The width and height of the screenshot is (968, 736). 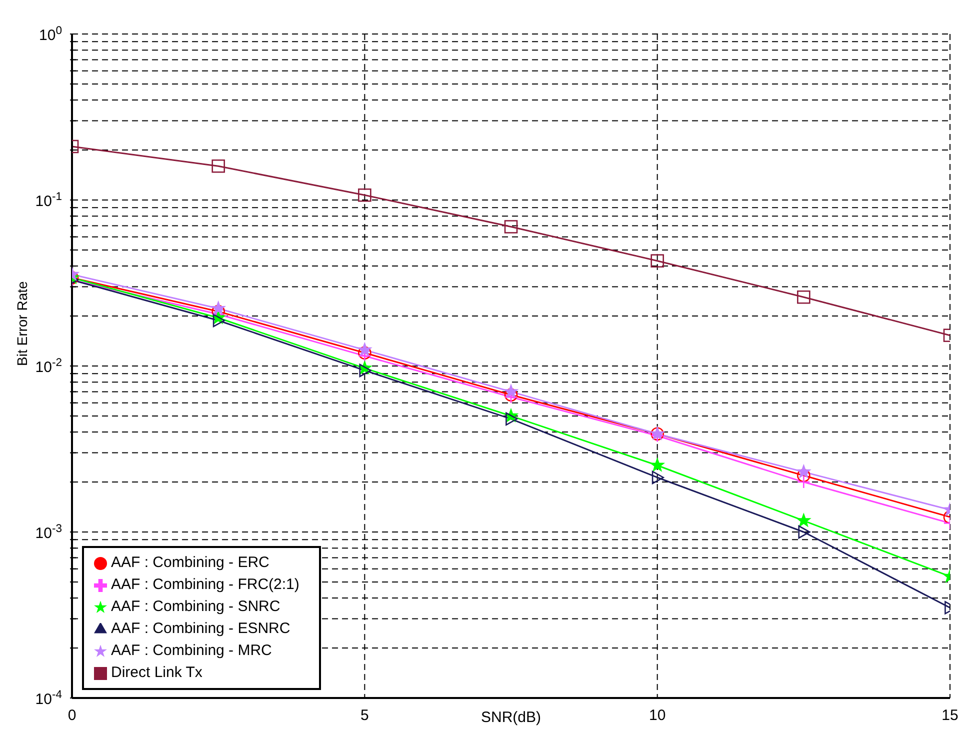 What do you see at coordinates (200, 628) in the screenshot?
I see `legend-label: AAF : Combining - ESNRC` at bounding box center [200, 628].